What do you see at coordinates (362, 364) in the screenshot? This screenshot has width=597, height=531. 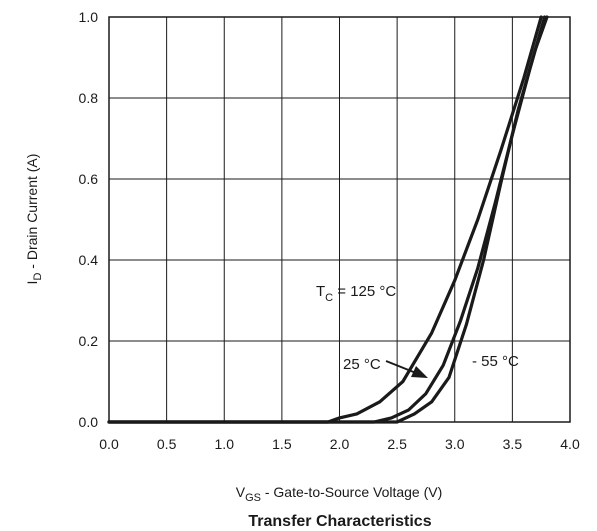 I see `annotation-25c: 25 °C` at bounding box center [362, 364].